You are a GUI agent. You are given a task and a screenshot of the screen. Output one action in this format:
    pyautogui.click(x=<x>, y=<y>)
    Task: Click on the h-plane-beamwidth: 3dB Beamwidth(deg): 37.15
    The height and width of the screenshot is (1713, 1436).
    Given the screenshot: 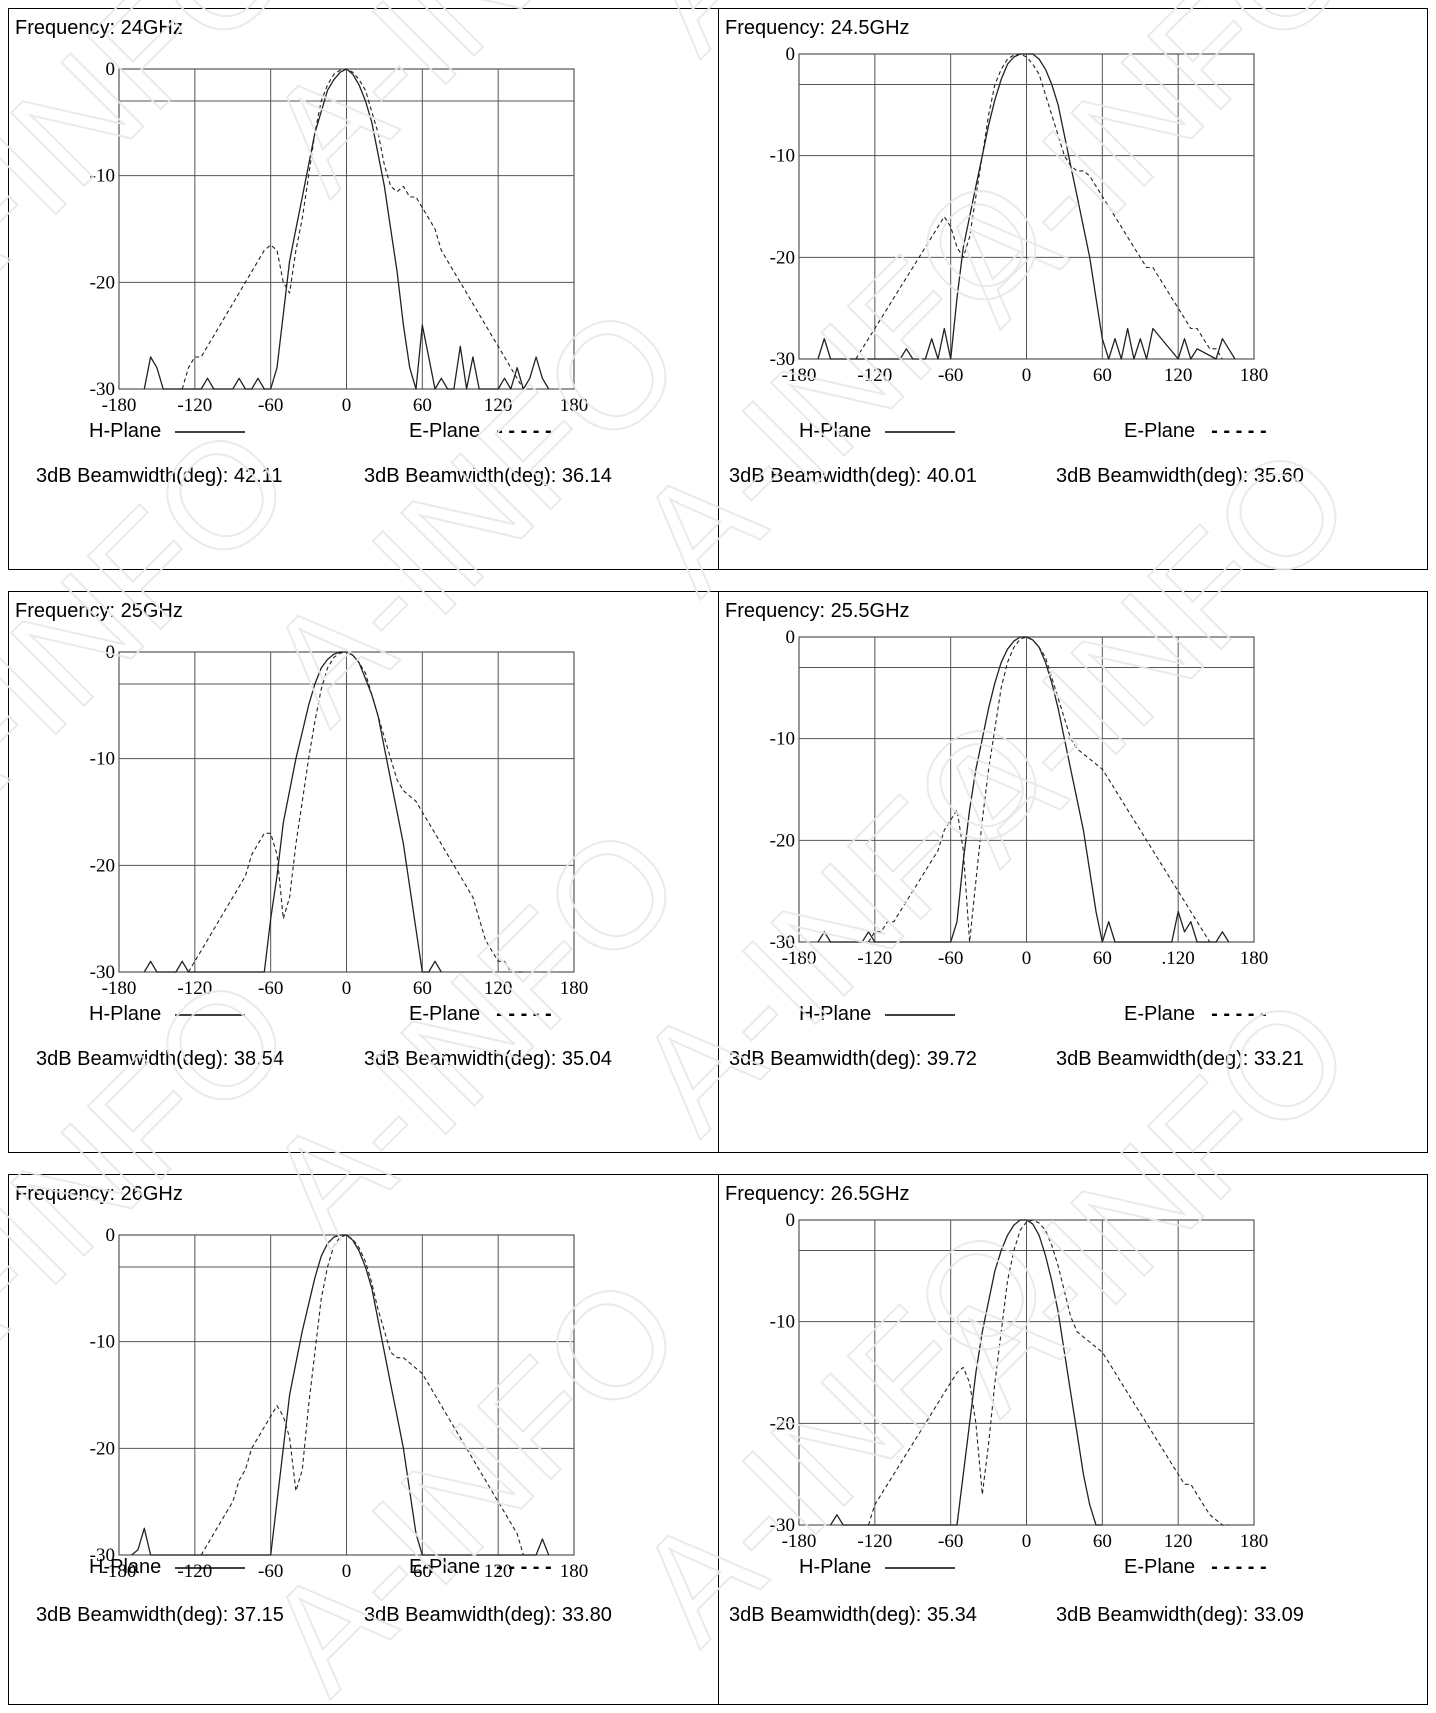 What is the action you would take?
    pyautogui.click(x=160, y=1615)
    